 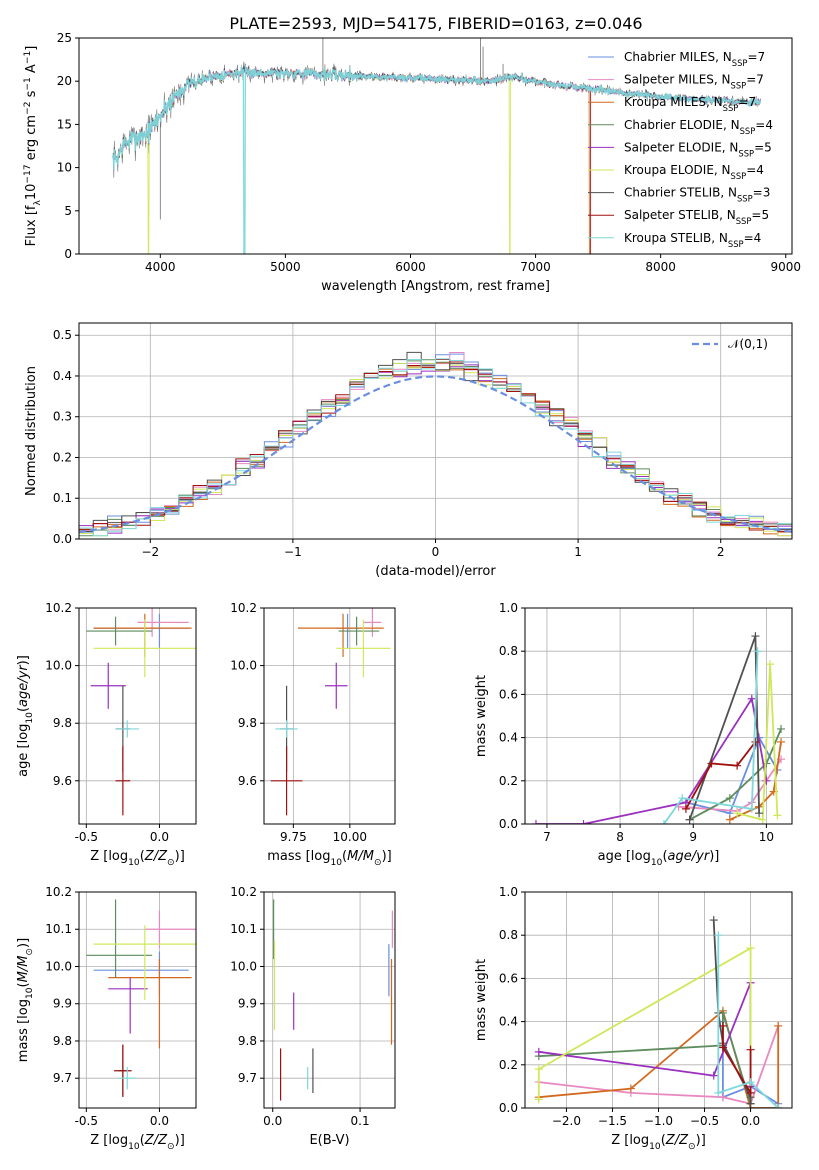 I want to click on y-tick-label: 1.0, so click(x=508, y=608).